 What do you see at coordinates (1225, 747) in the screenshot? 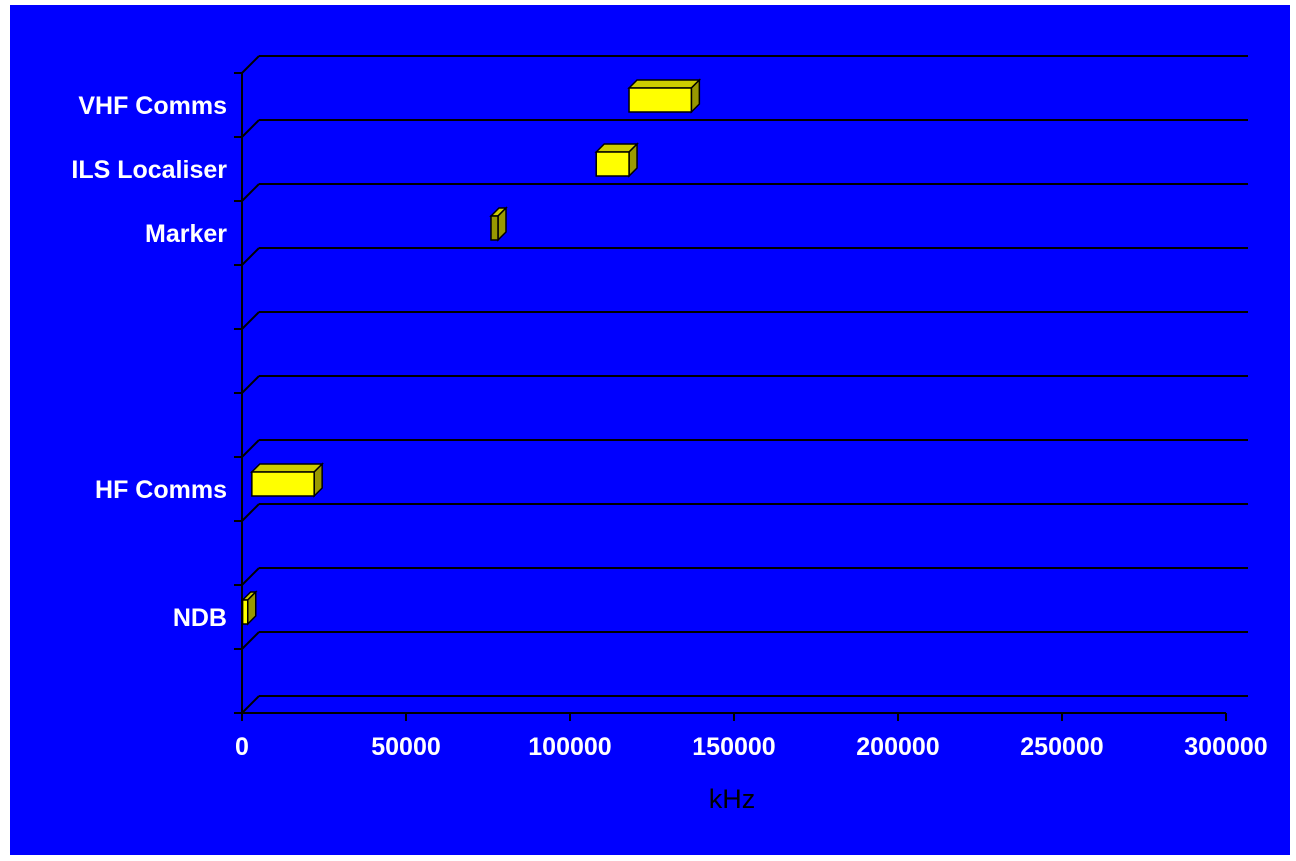
I see `x-tick-label: 300000` at bounding box center [1225, 747].